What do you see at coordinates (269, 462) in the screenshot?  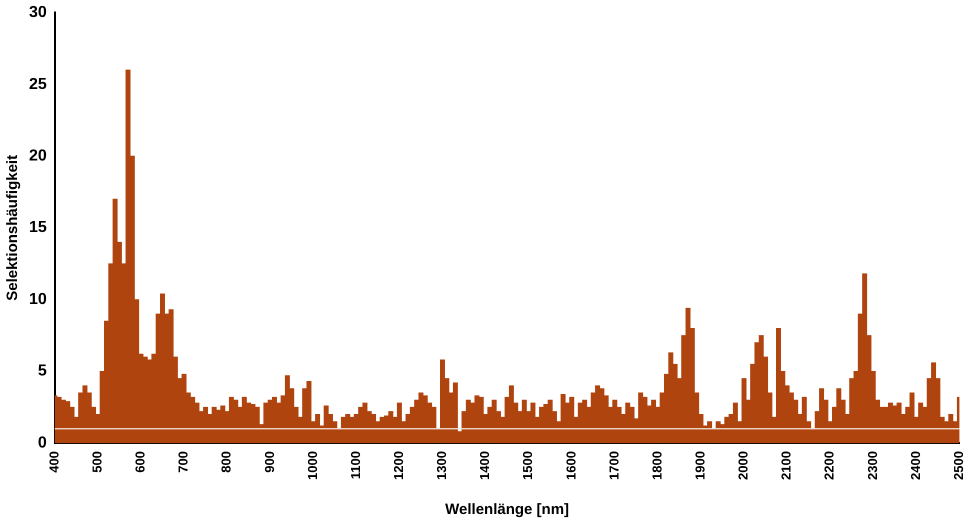 I see `x-tick-label: 900` at bounding box center [269, 462].